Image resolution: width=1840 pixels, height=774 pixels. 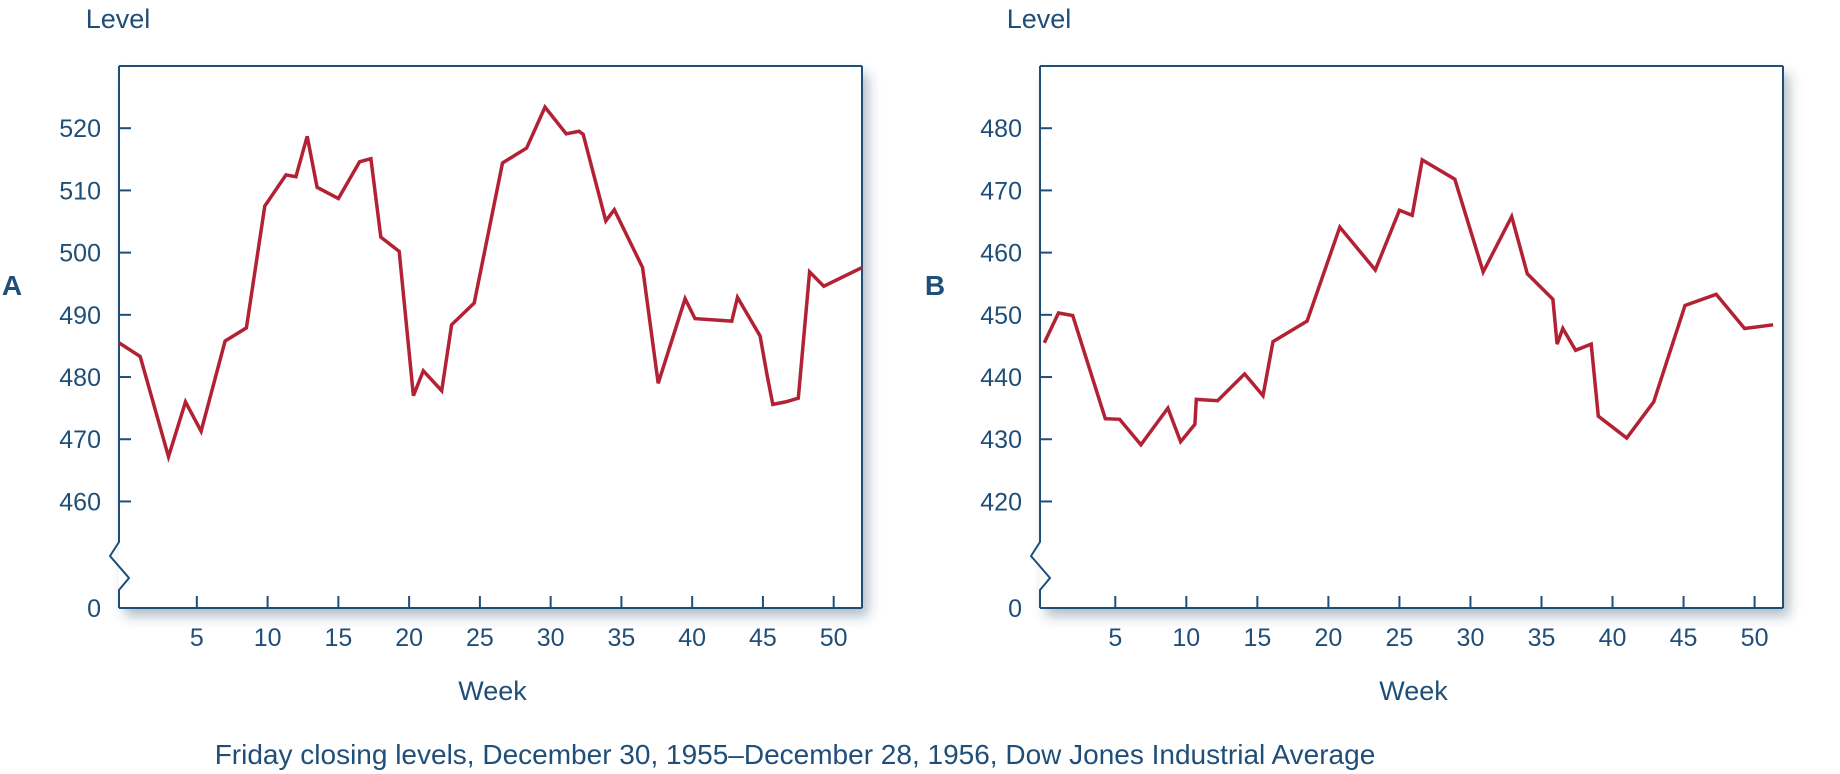 I want to click on y-tick-label: 430, so click(x=1001, y=440).